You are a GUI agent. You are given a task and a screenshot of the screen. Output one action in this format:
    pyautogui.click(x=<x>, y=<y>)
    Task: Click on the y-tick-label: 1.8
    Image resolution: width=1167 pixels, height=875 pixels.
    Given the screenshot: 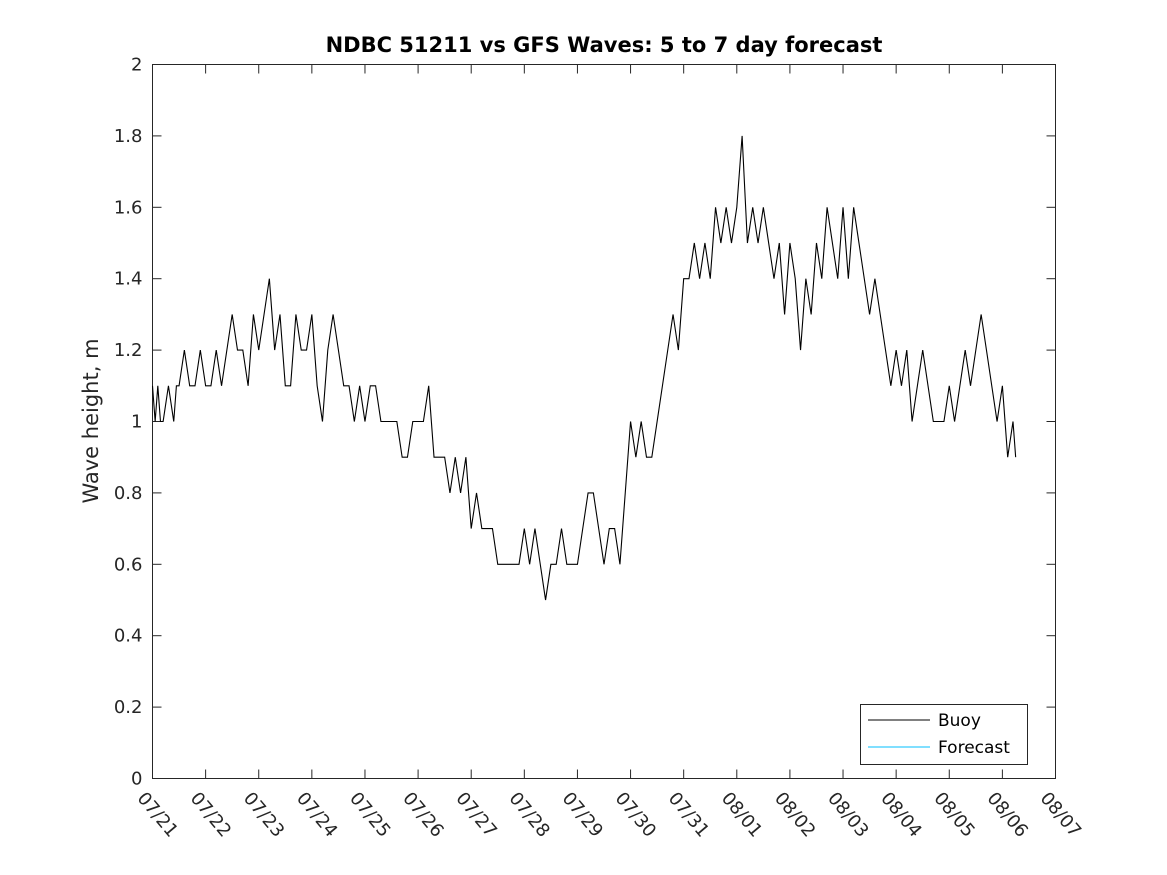 What is the action you would take?
    pyautogui.click(x=128, y=136)
    